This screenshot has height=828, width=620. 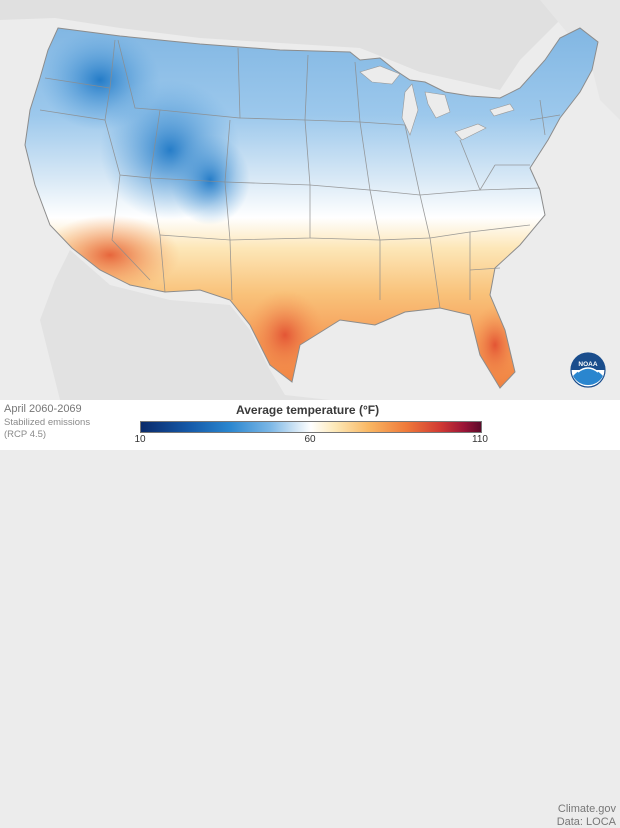 What do you see at coordinates (47, 428) in the screenshot?
I see `scenario-label: Stabilized emissions (RCP 4.5)` at bounding box center [47, 428].